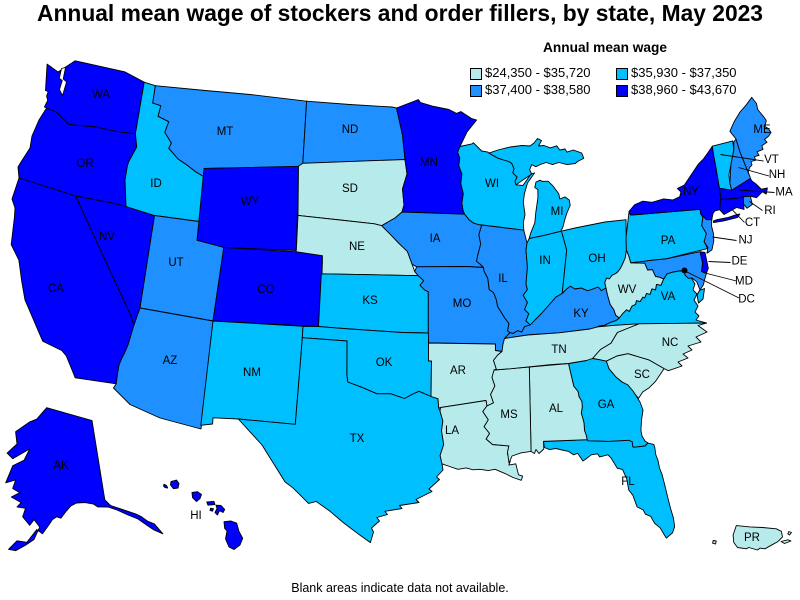  I want to click on svg-text: MI, so click(557, 212).